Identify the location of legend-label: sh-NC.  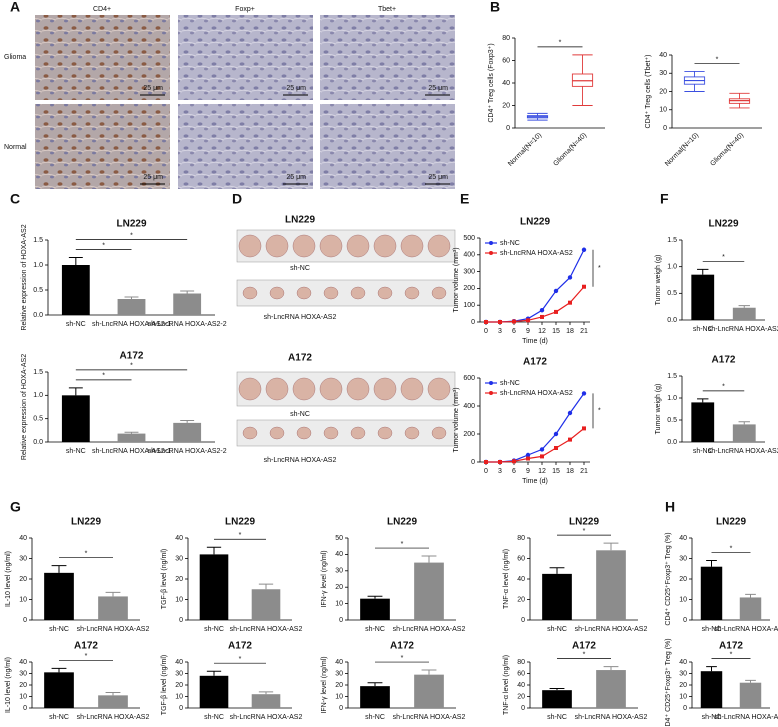
(510, 383).